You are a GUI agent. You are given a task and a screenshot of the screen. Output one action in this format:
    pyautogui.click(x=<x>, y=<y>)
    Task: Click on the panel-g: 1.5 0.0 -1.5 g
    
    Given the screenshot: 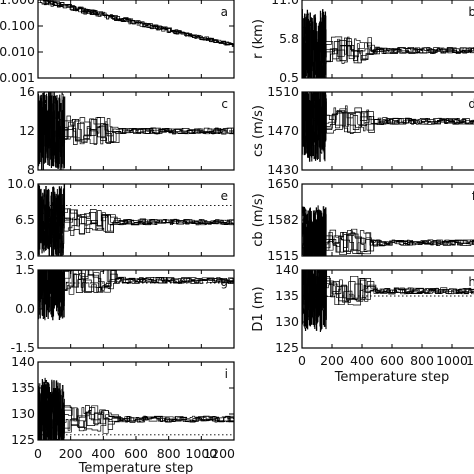 What is the action you would take?
    pyautogui.click(x=123, y=308)
    